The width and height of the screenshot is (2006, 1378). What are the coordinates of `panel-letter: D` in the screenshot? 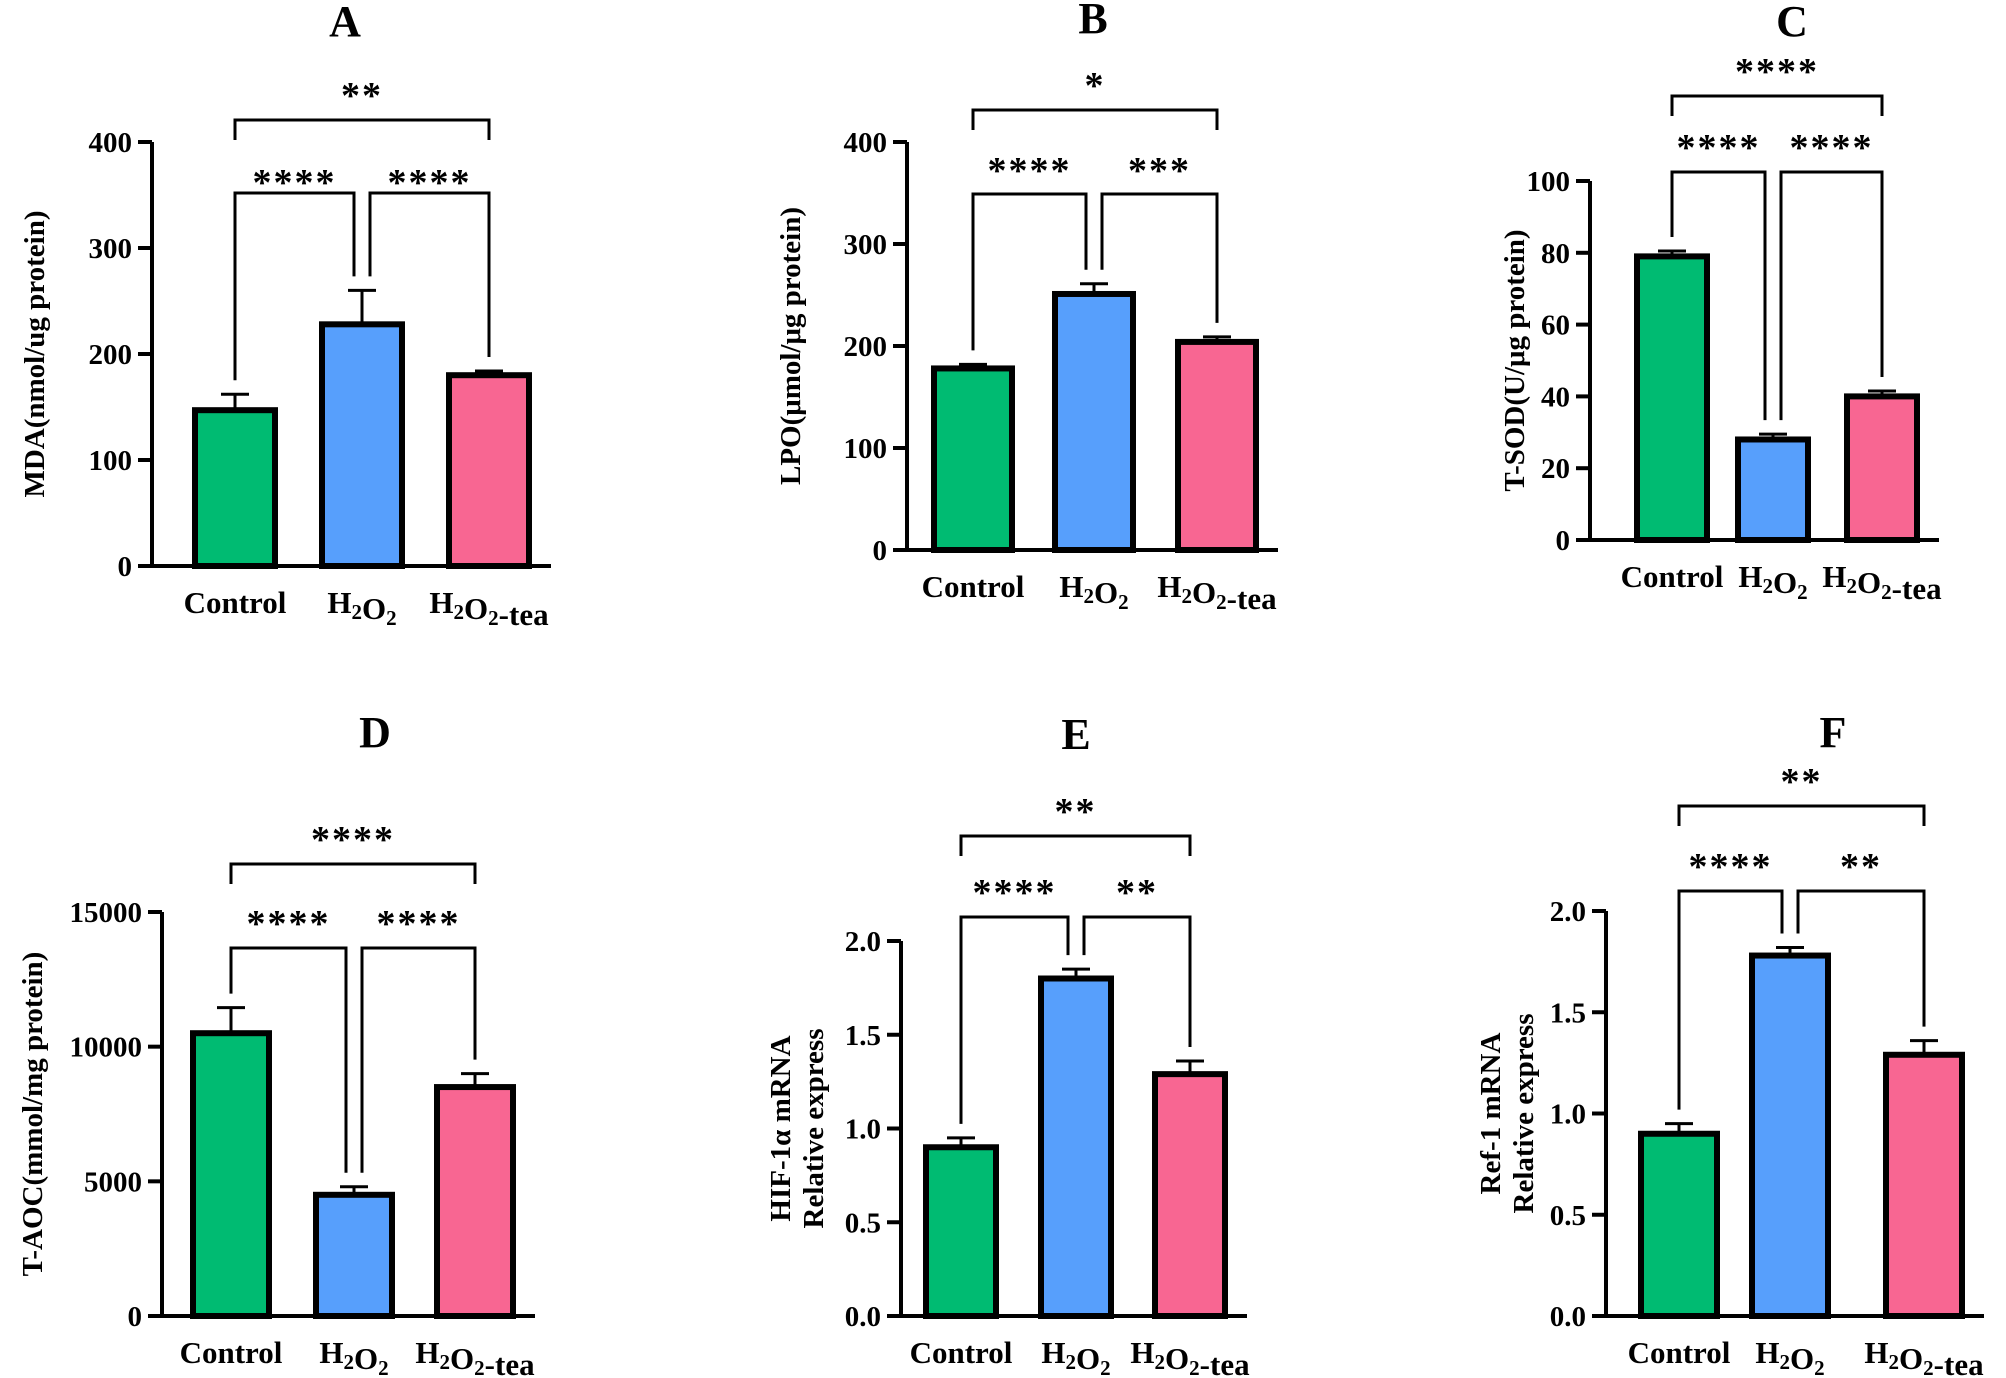 It's located at (375, 732).